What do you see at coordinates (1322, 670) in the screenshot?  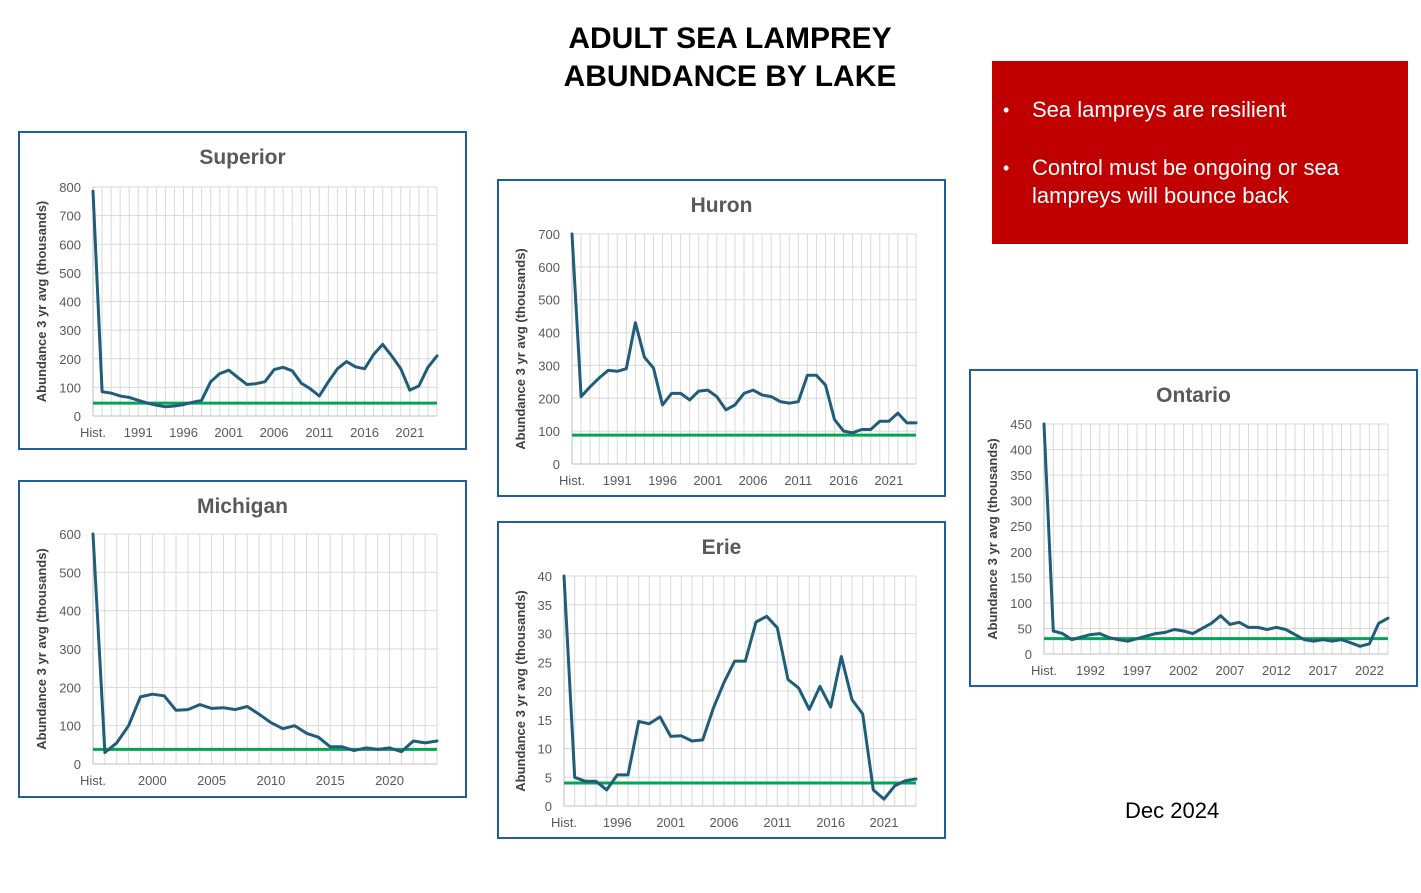 I see `x-tick-label: 2017` at bounding box center [1322, 670].